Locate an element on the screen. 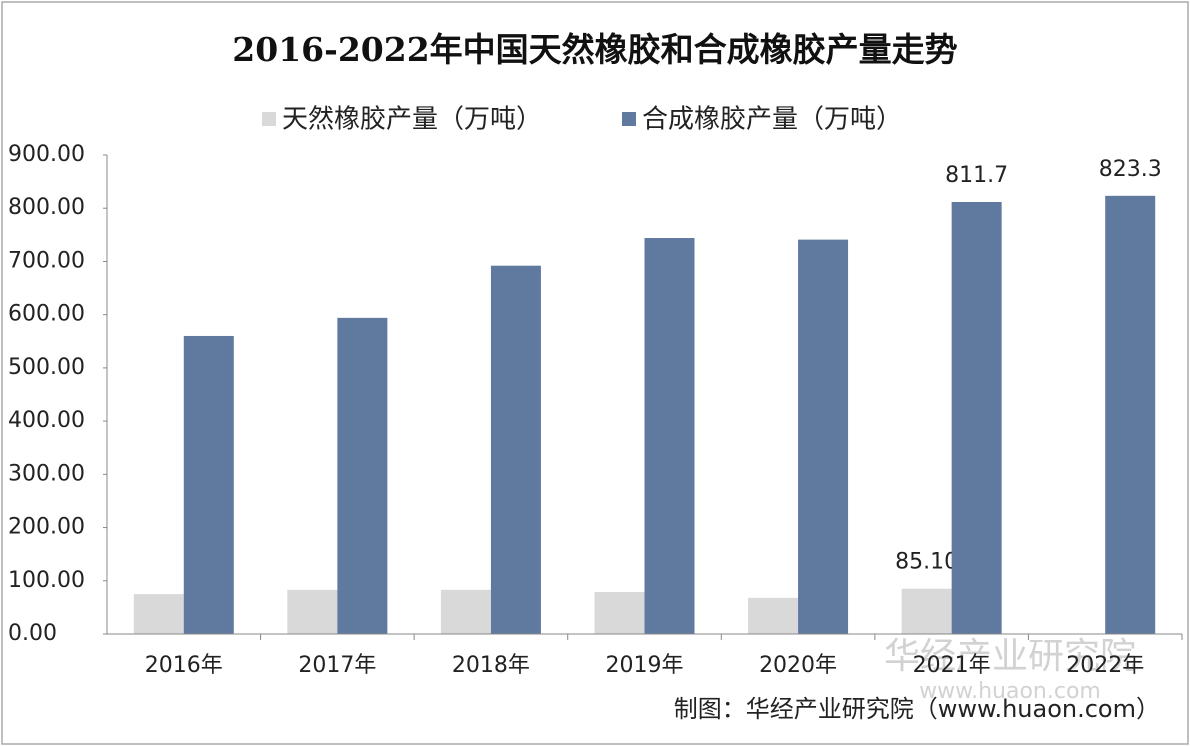  x-tick-label: 2022年 is located at coordinates (1105, 665).